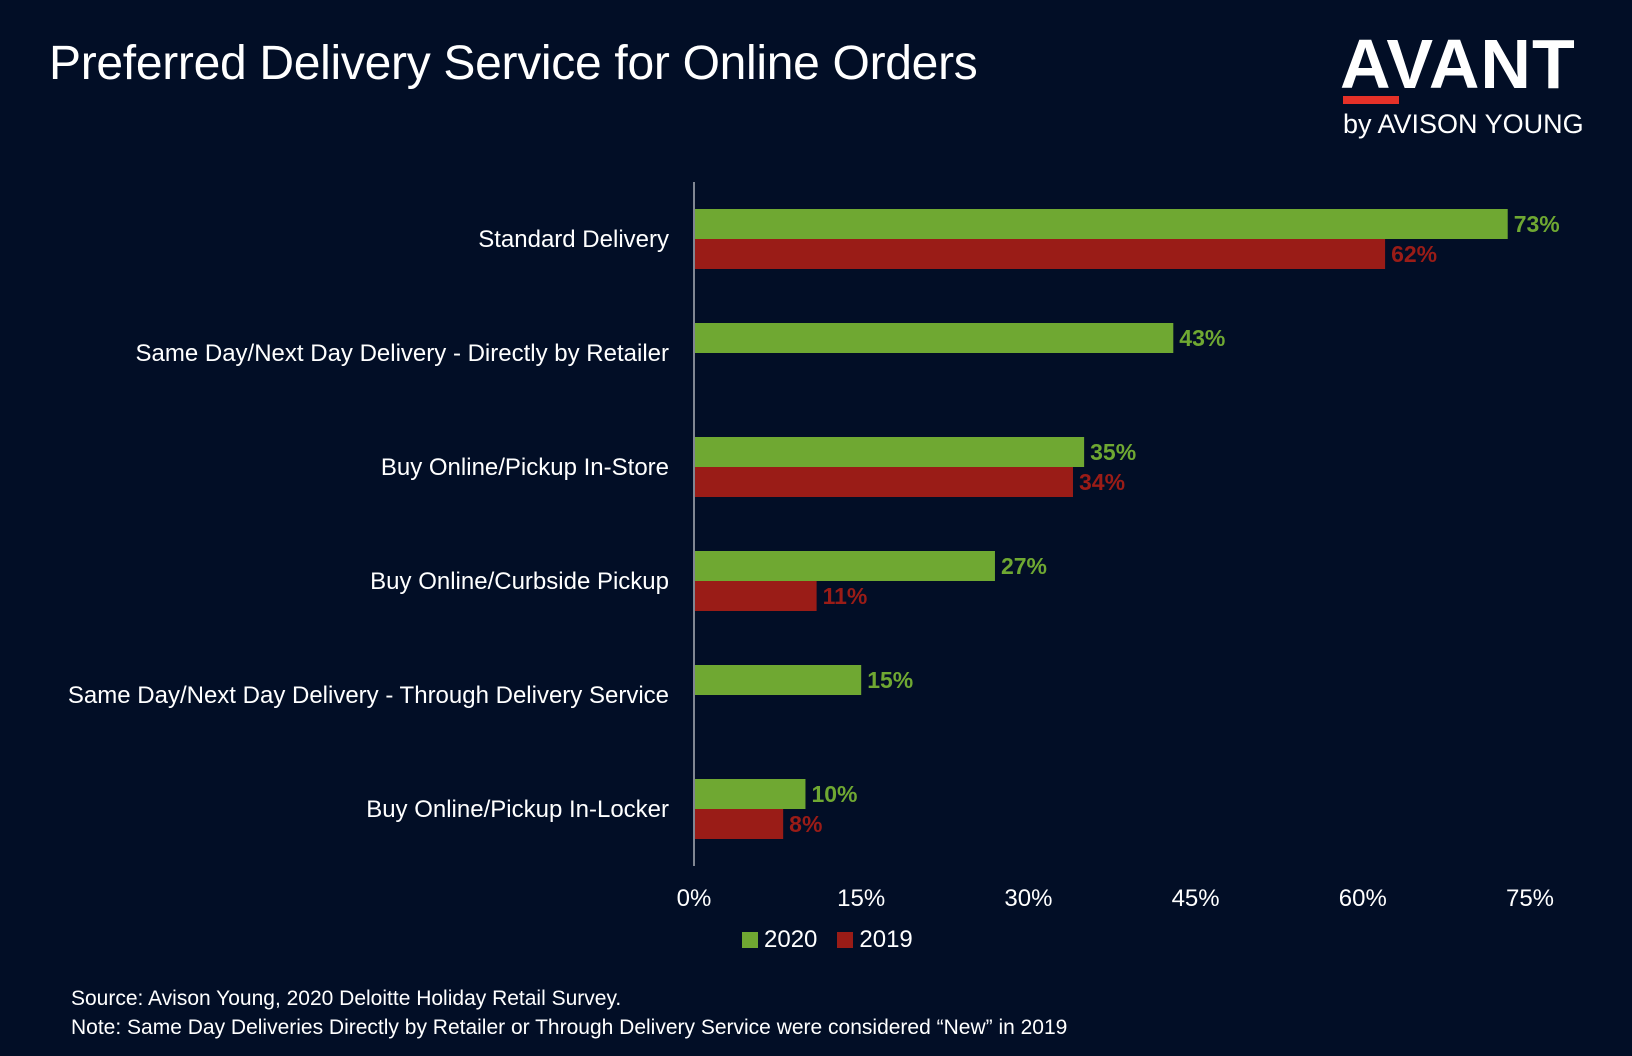  I want to click on logo-accent-bar, so click(1371, 100).